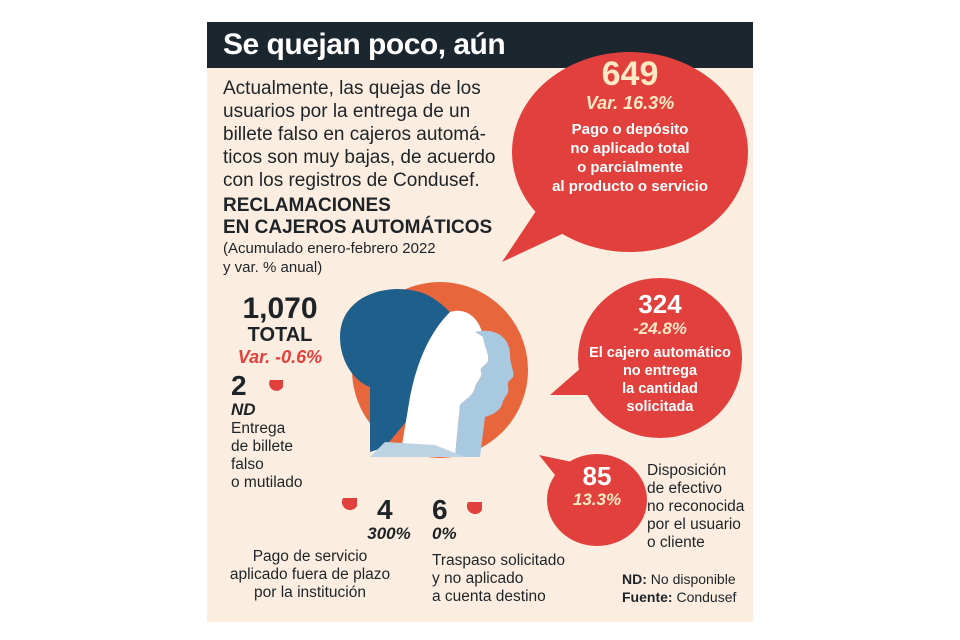  I want to click on women-profiles-illustration, so click(434, 370).